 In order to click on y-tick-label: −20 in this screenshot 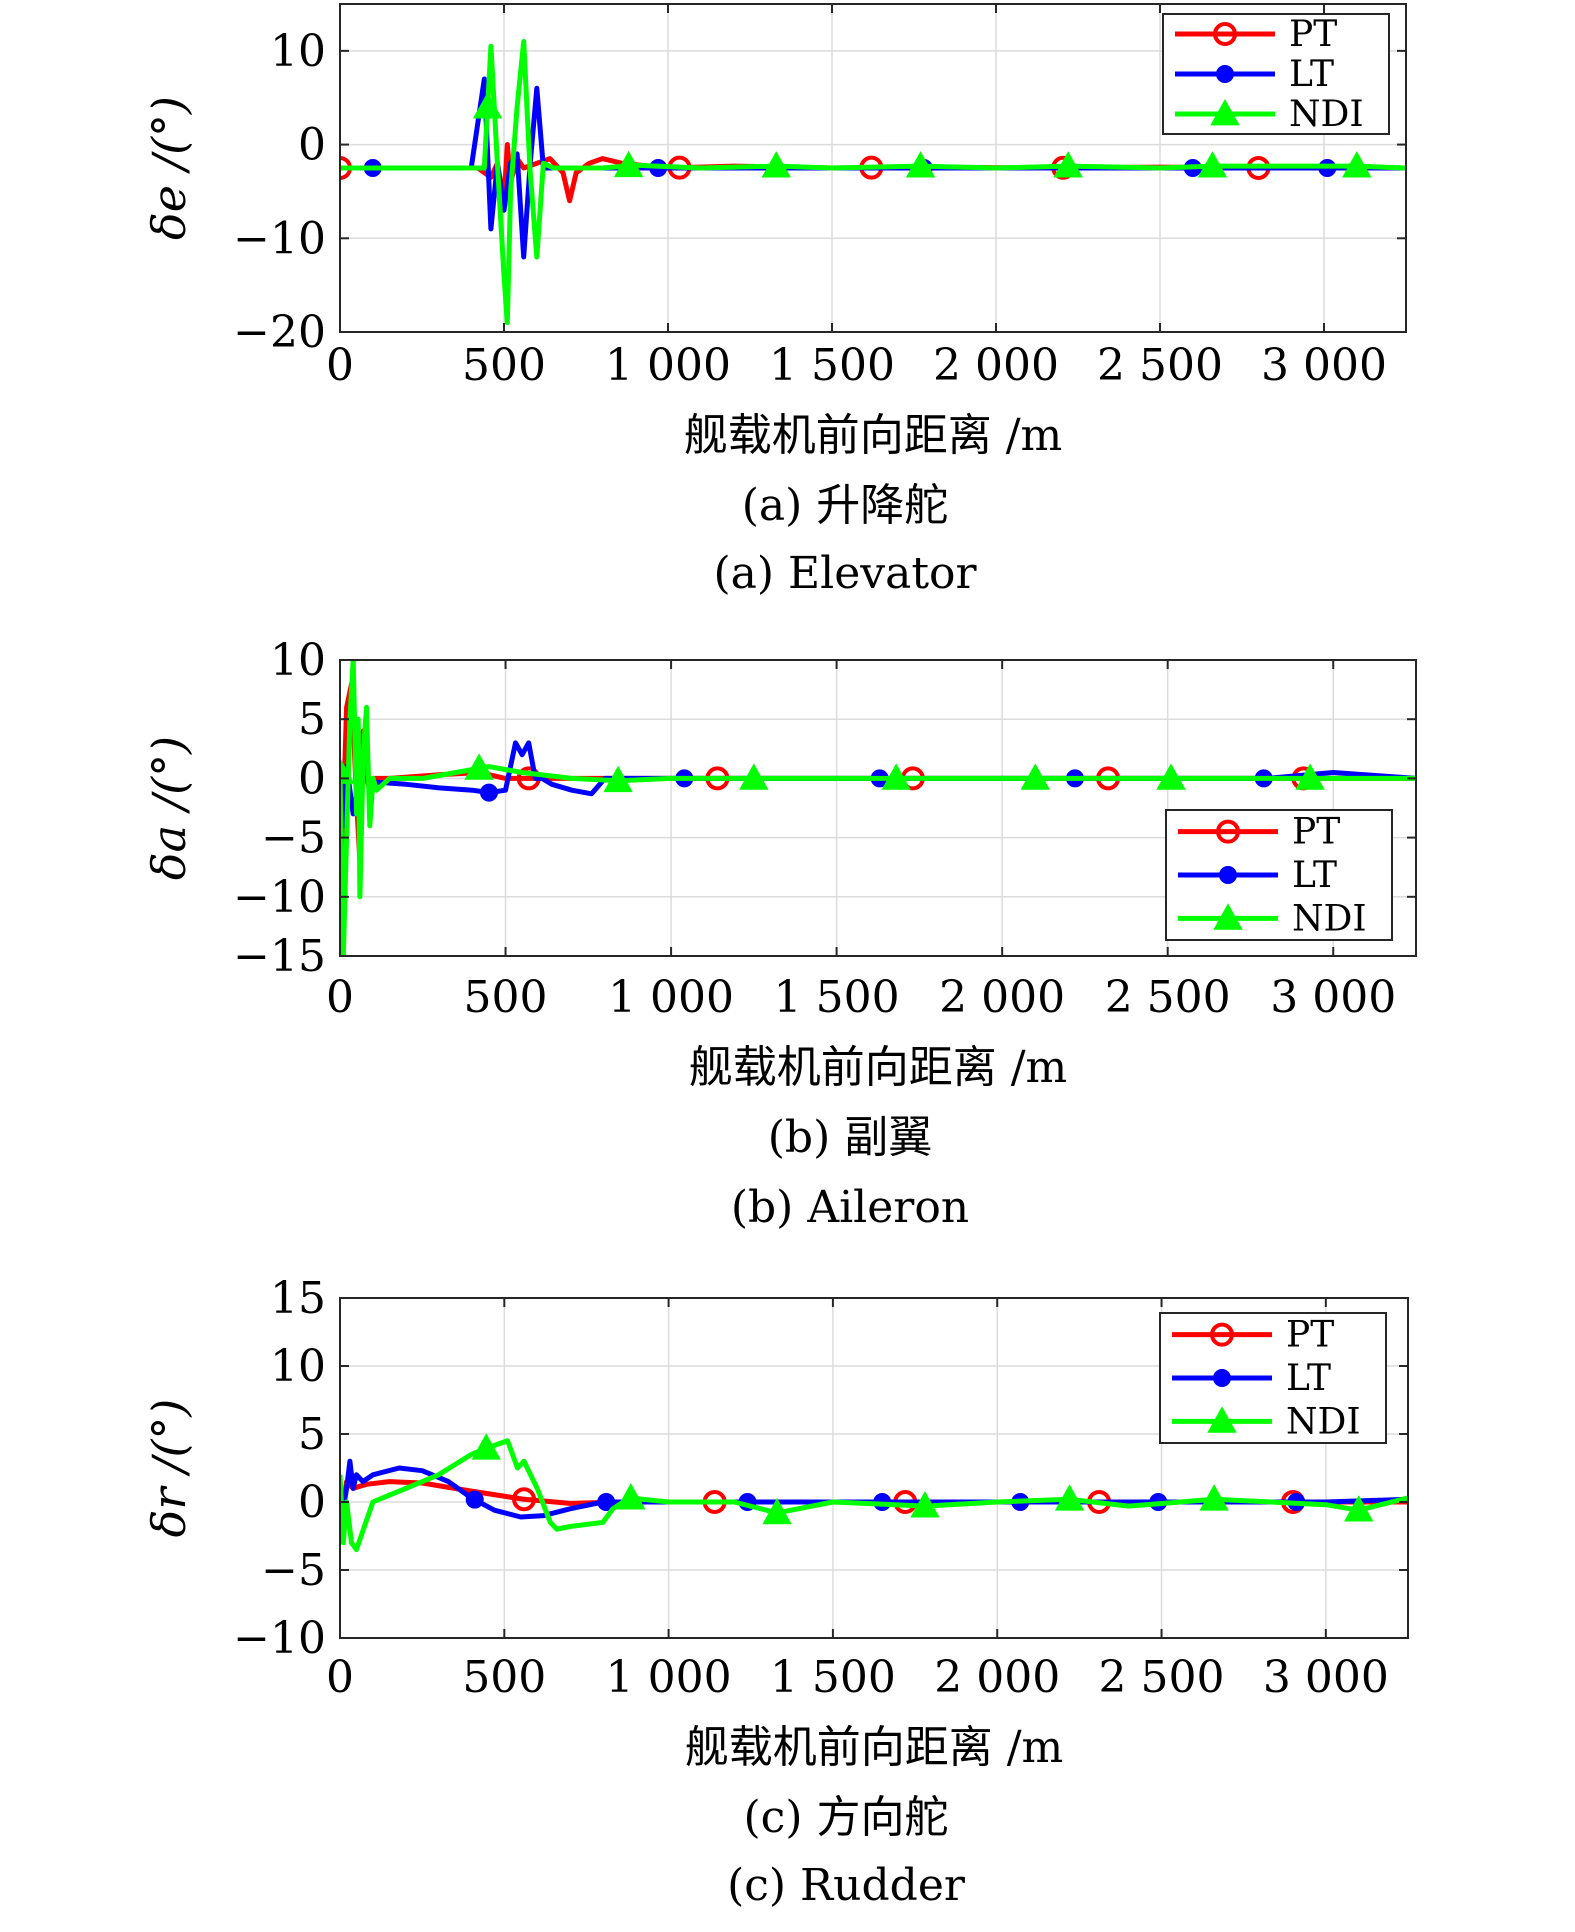, I will do `click(279, 332)`.